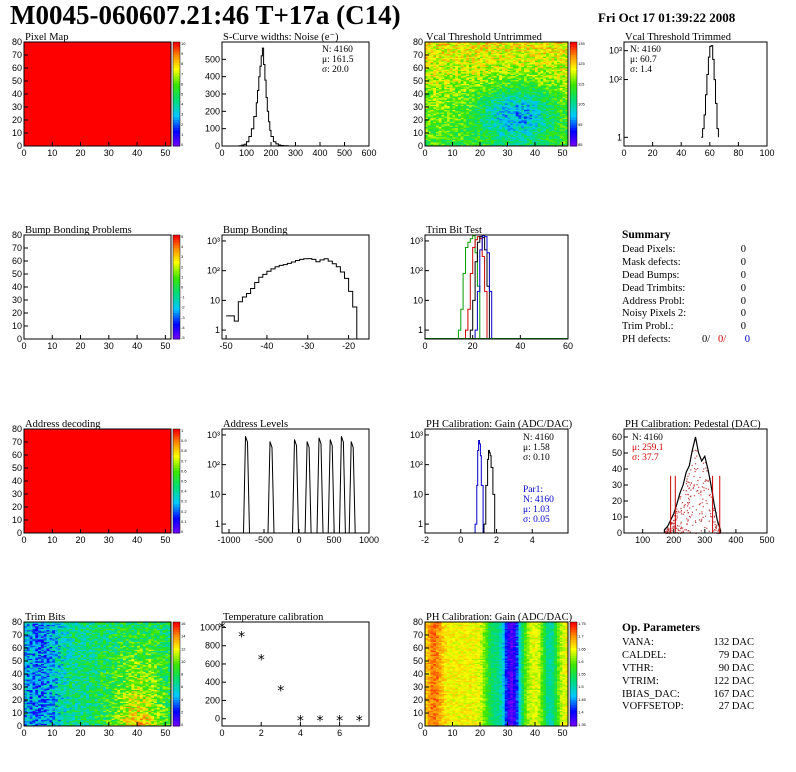  Describe the element at coordinates (17, 235) in the screenshot. I see `y-tick-label: 80` at that location.